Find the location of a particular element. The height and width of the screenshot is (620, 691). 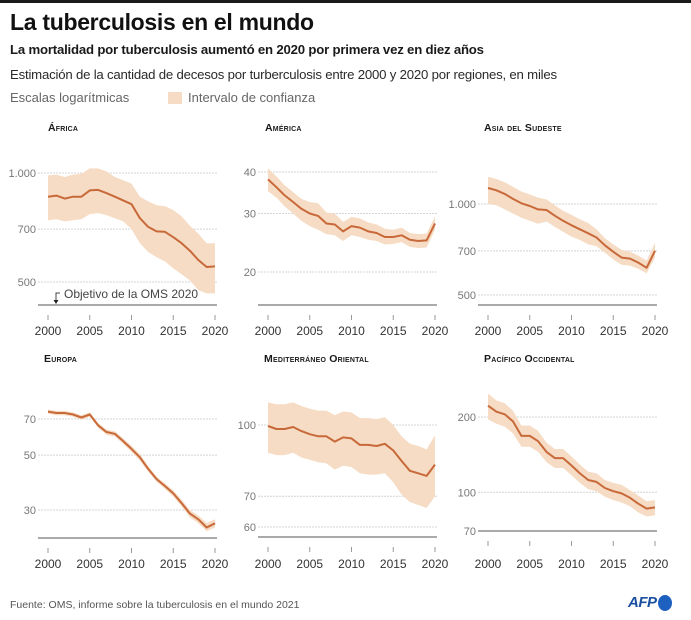

panel-0-ytick-label: 700 is located at coordinates (27, 230).